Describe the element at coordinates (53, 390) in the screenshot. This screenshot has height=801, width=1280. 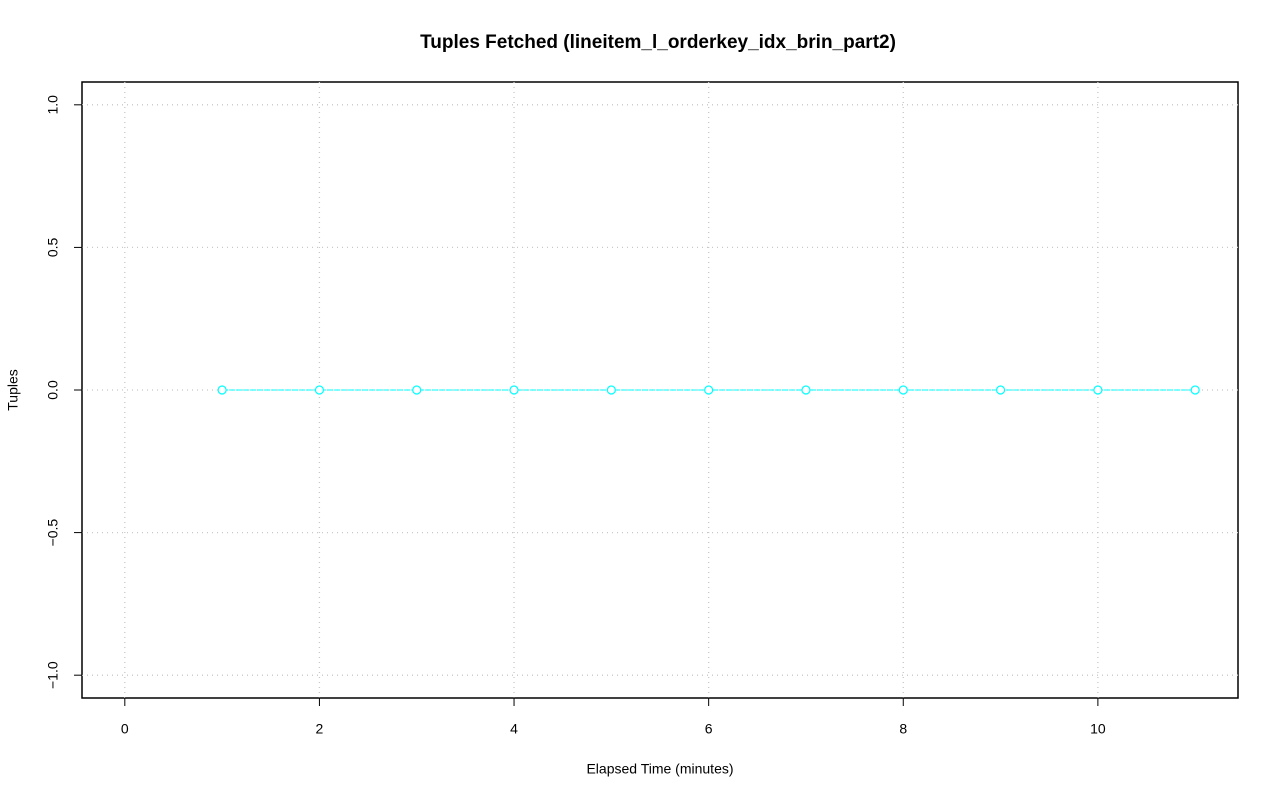
I see `y-tick-label: 0.0` at that location.